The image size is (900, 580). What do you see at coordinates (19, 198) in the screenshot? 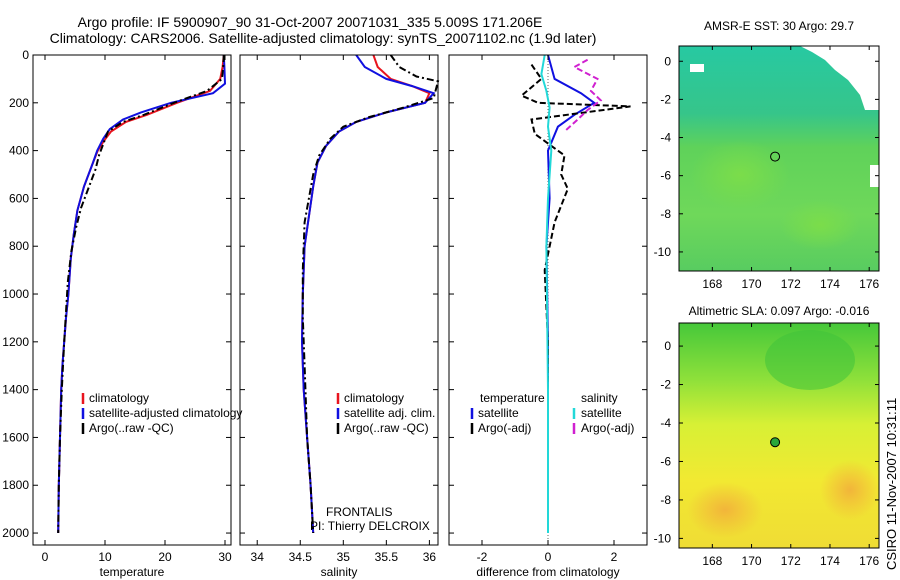
I see `y-tick-label: 600` at bounding box center [19, 198].